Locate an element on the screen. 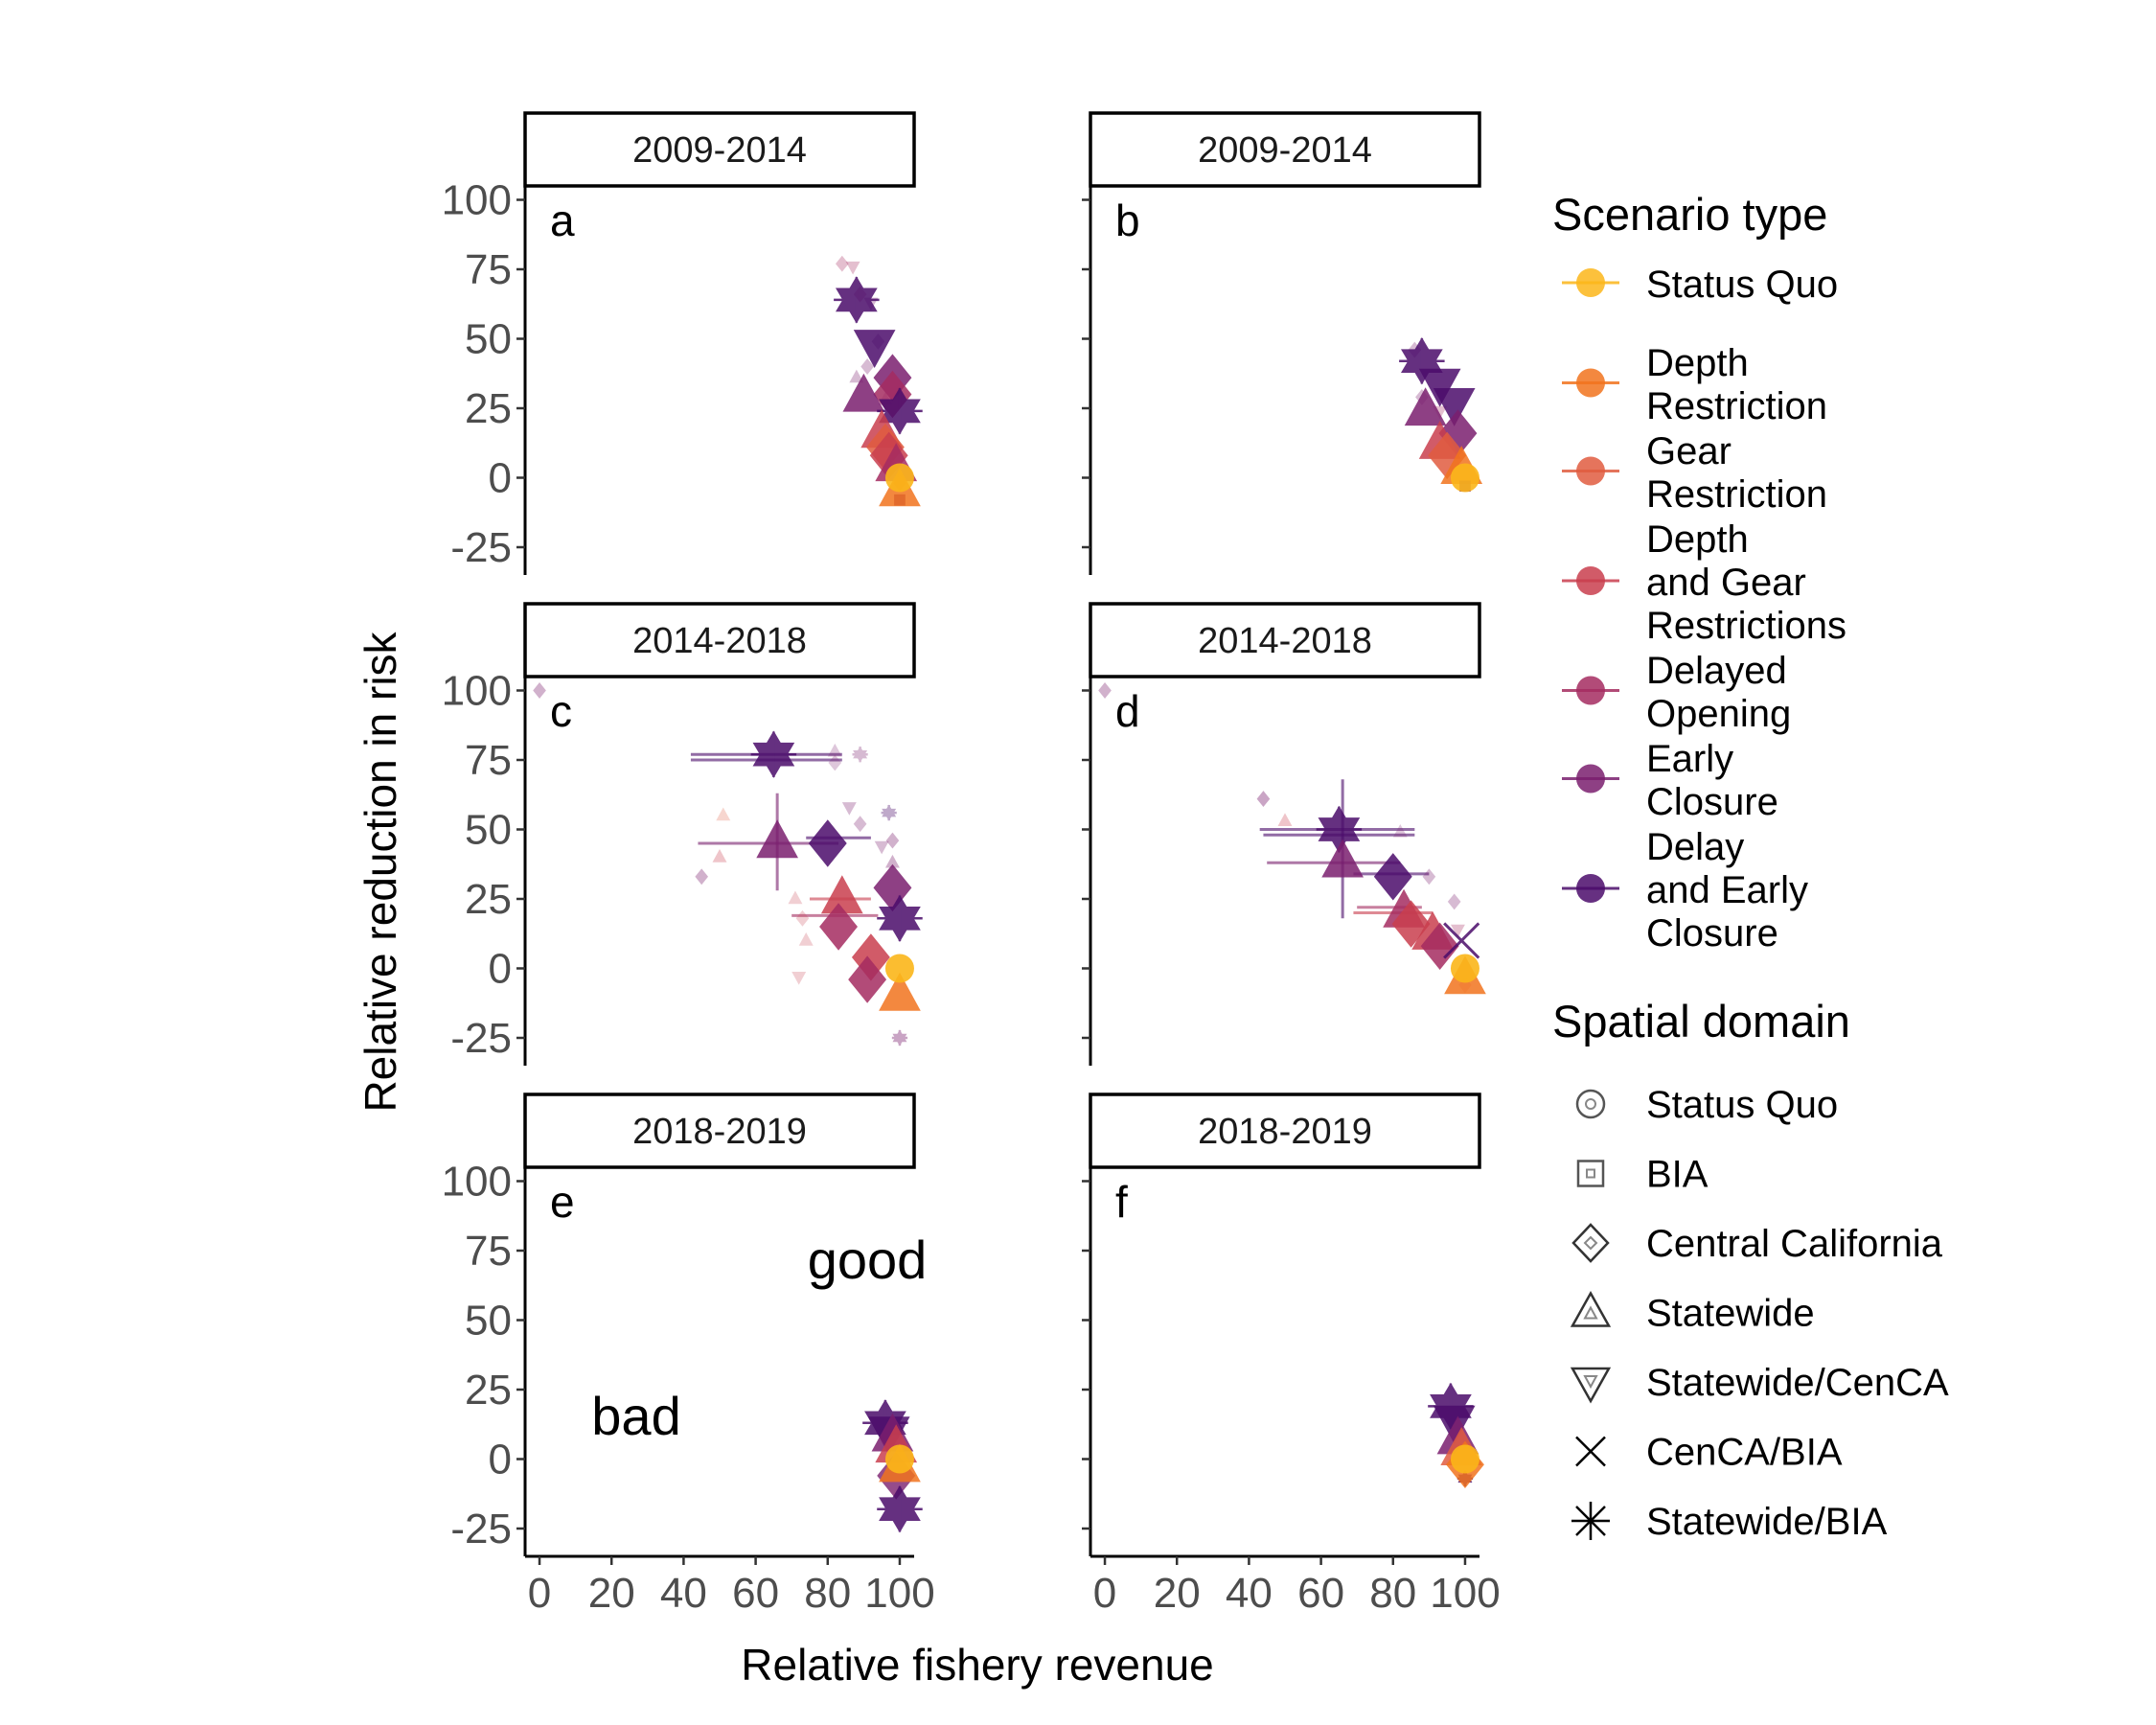 The image size is (2156, 1725). legend-spatial-item: Central California is located at coordinates (1757, 1244).